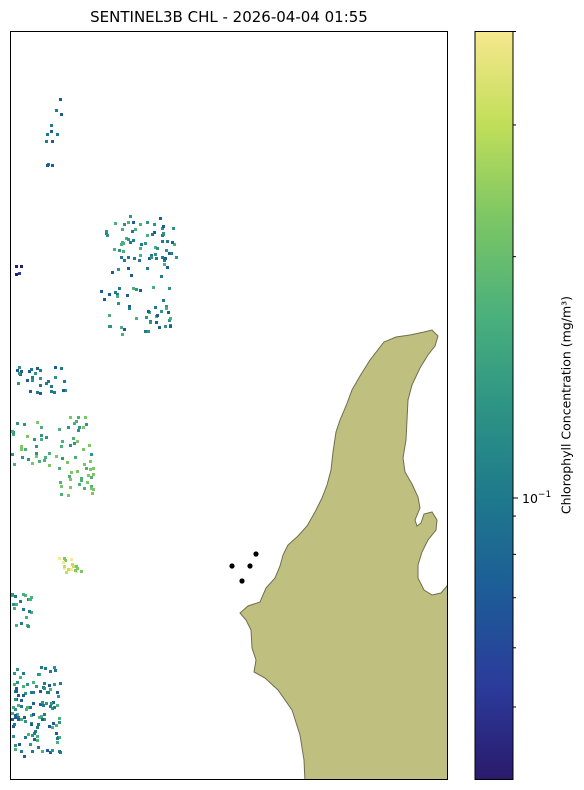 This screenshot has width=584, height=790. Describe the element at coordinates (514, 369) in the screenshot. I see `colorbar-ticks` at that location.